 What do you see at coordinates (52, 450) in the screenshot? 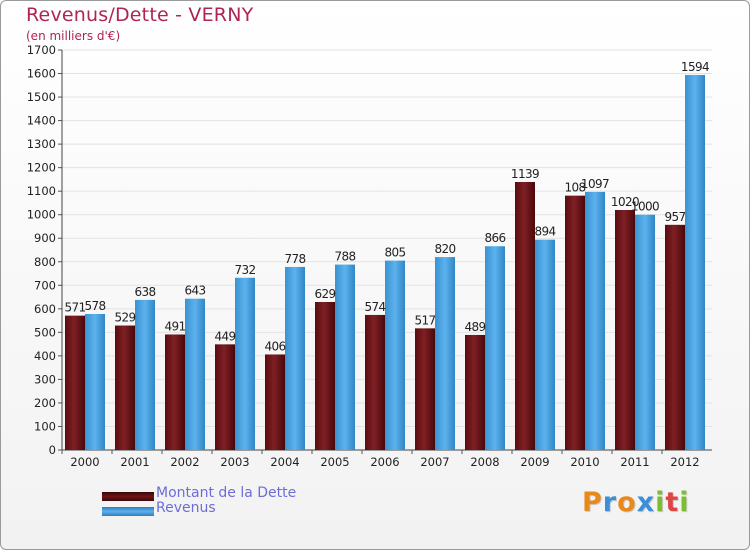
I see `y-tick-label: 0` at bounding box center [52, 450].